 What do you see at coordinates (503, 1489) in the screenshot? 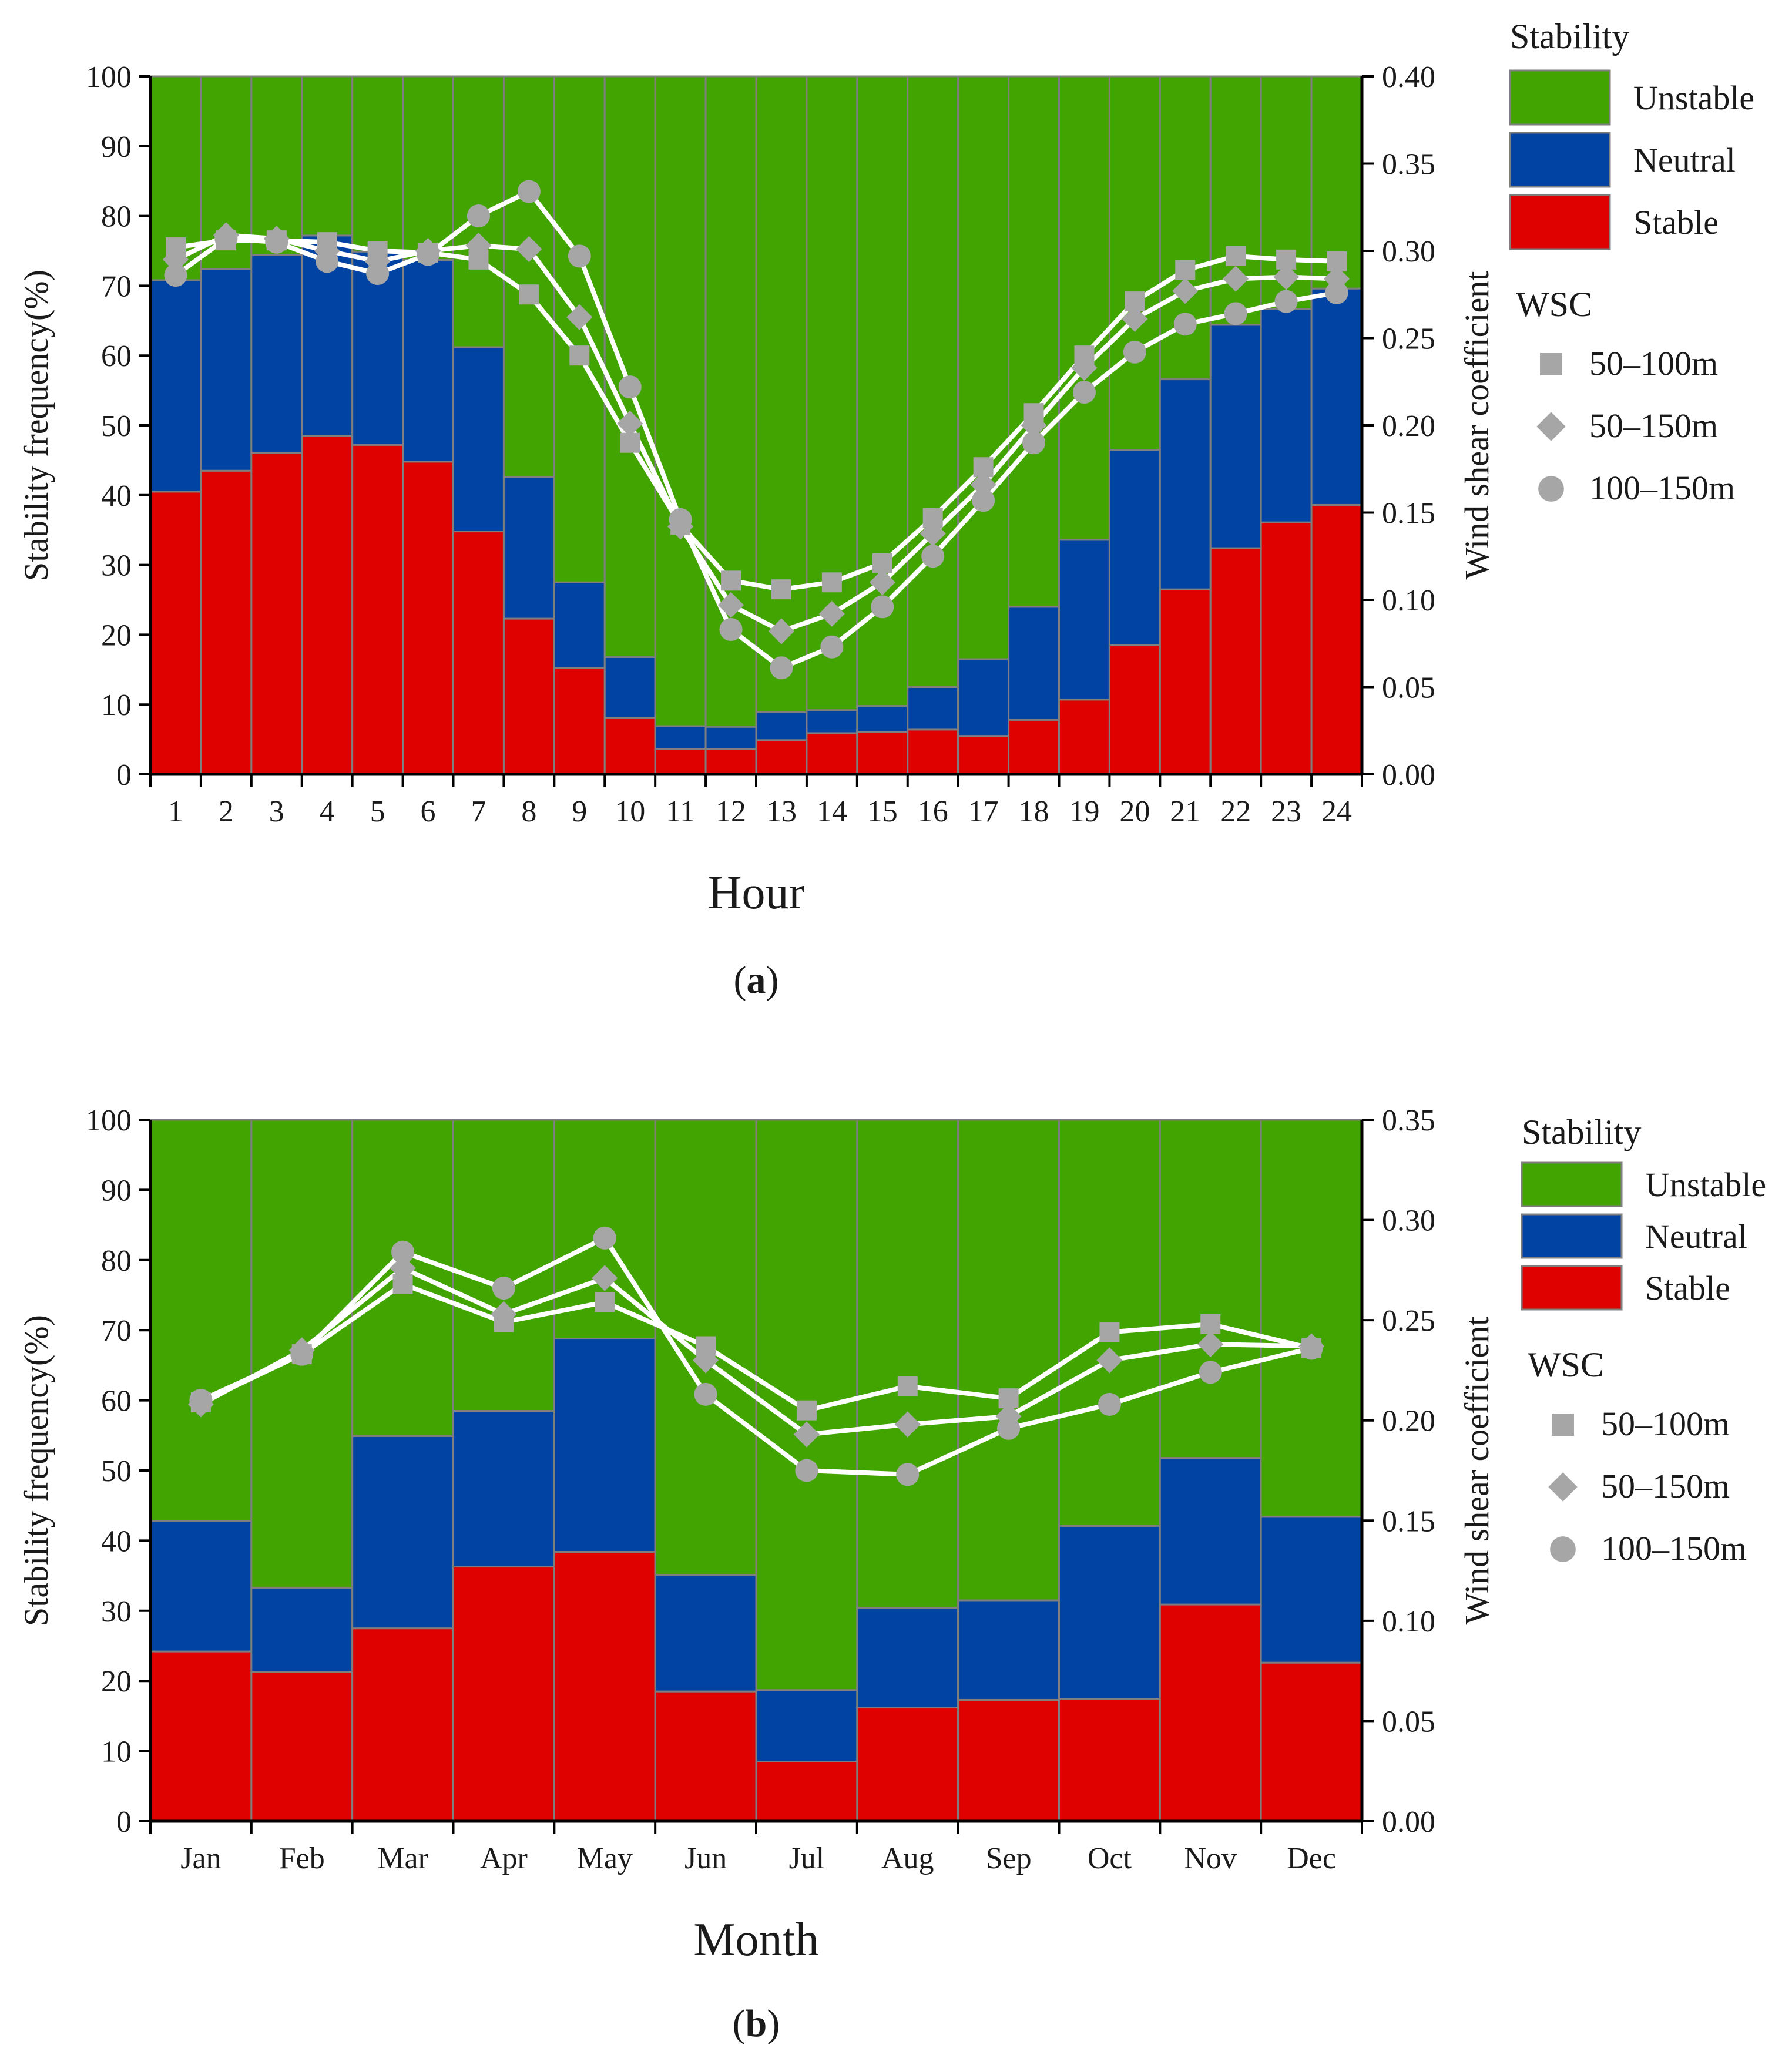
I see `bar-neutral-apr` at bounding box center [503, 1489].